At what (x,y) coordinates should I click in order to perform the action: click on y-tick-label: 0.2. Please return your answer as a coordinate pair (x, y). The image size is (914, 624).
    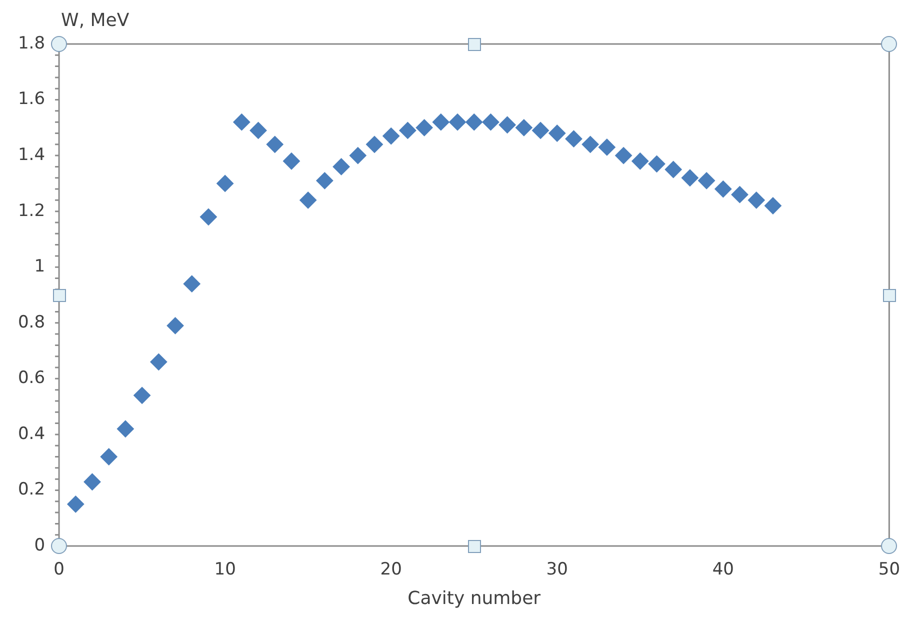
    Looking at the image, I should click on (32, 490).